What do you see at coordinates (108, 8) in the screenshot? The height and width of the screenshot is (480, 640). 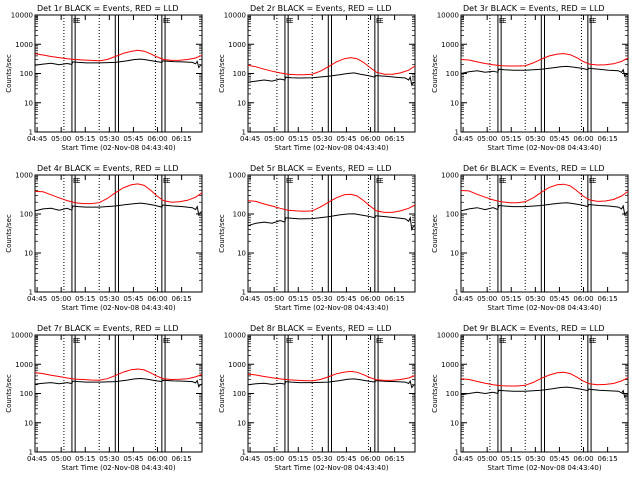 I see `panel-title: Det 1r BLACK = Events, RED = LLD` at bounding box center [108, 8].